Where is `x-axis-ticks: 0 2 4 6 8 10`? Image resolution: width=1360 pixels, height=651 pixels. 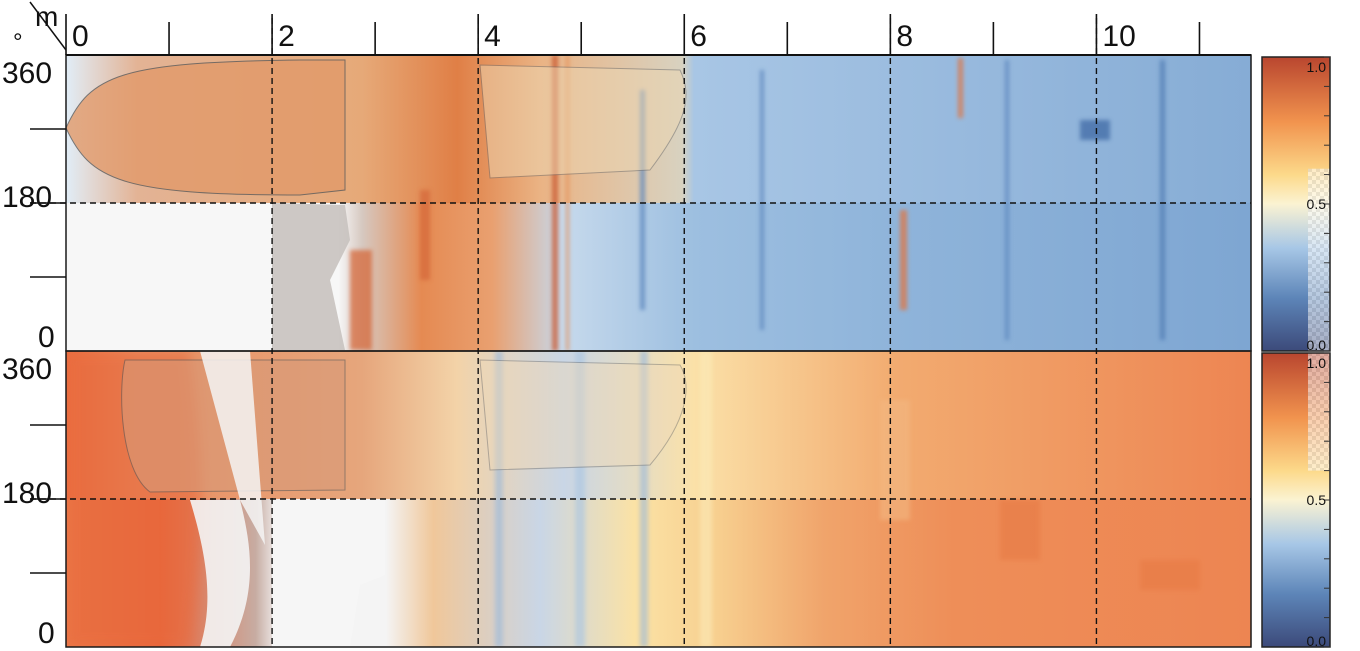 x-axis-ticks: 0 2 4 6 8 10 is located at coordinates (633, 34).